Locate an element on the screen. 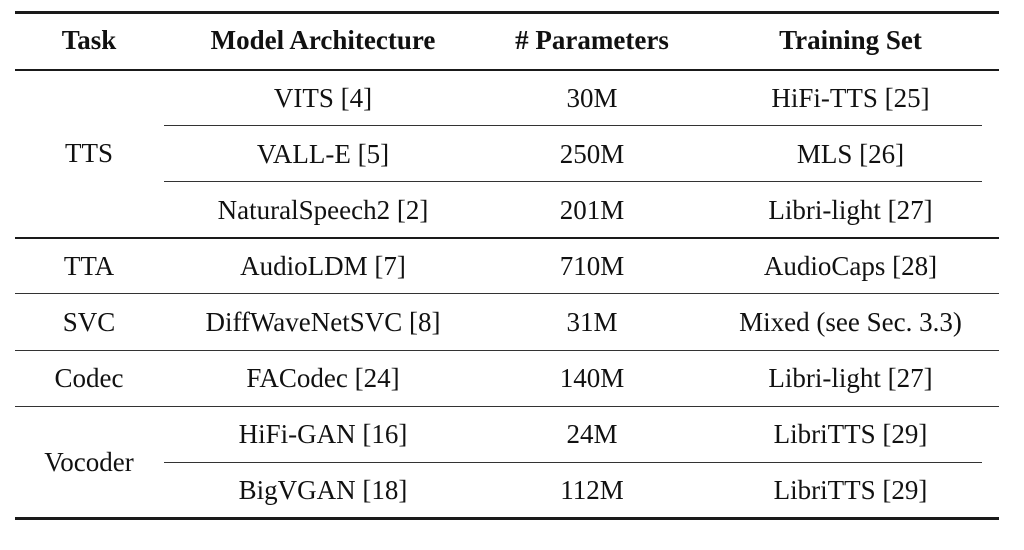 The width and height of the screenshot is (1024, 550). params-cell: 710M is located at coordinates (592, 266).